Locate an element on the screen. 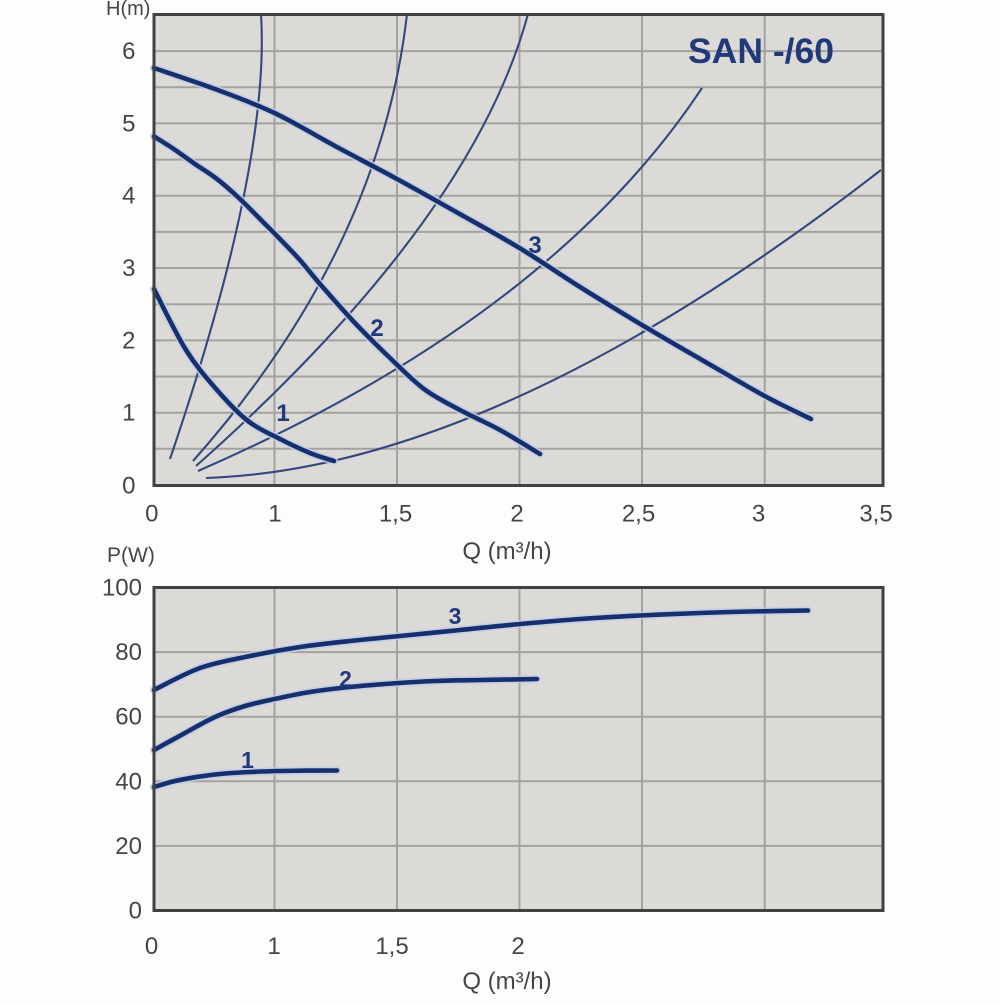  svg-text: P(W) is located at coordinates (131, 555).